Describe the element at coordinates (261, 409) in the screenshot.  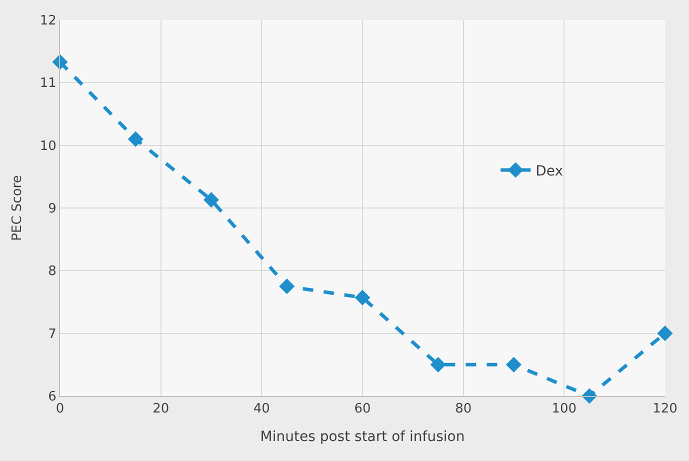
I see `x-tick-label: 40` at that location.